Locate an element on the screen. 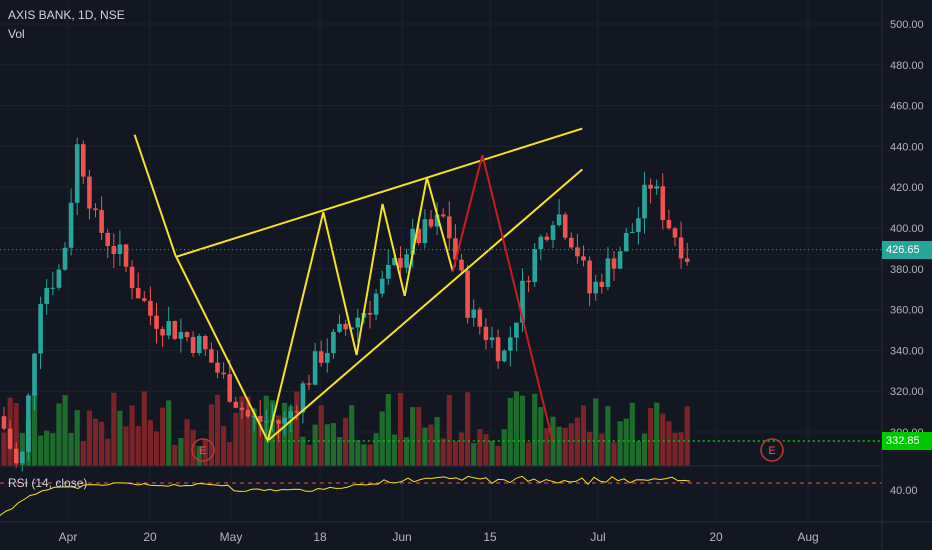  price-tick-label: 340.00 is located at coordinates (907, 351).